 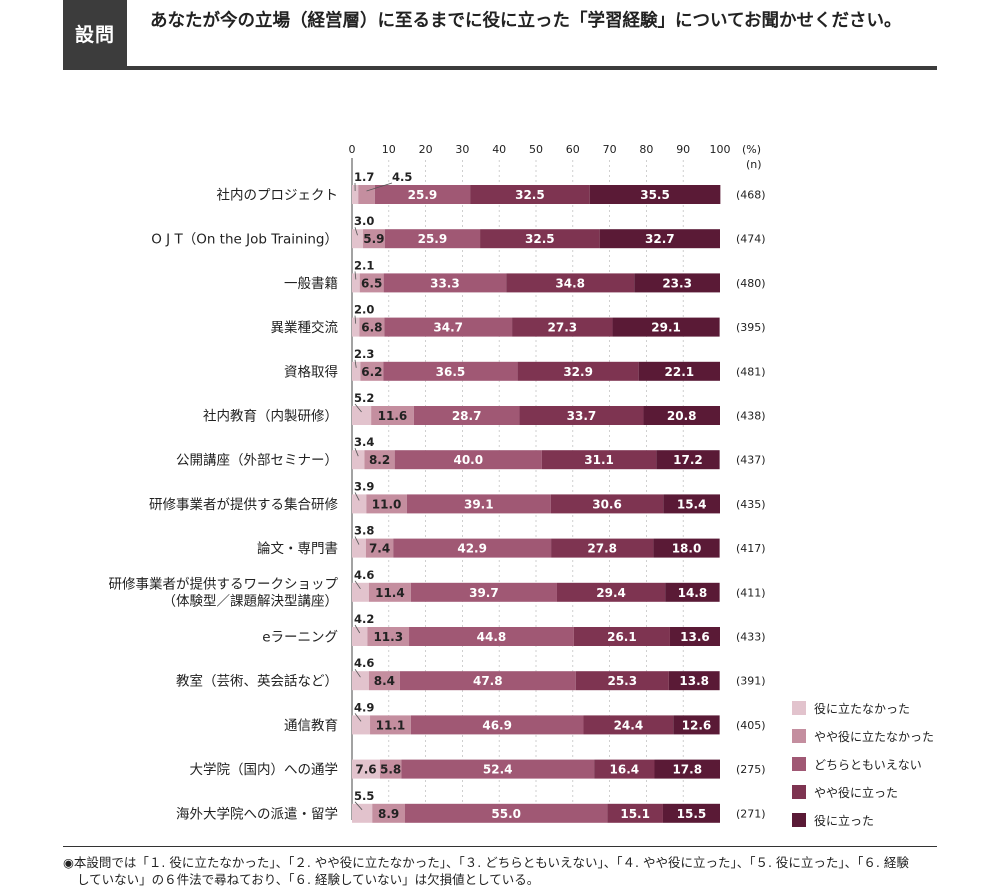 I want to click on data-label: 29.4, so click(x=611, y=593).